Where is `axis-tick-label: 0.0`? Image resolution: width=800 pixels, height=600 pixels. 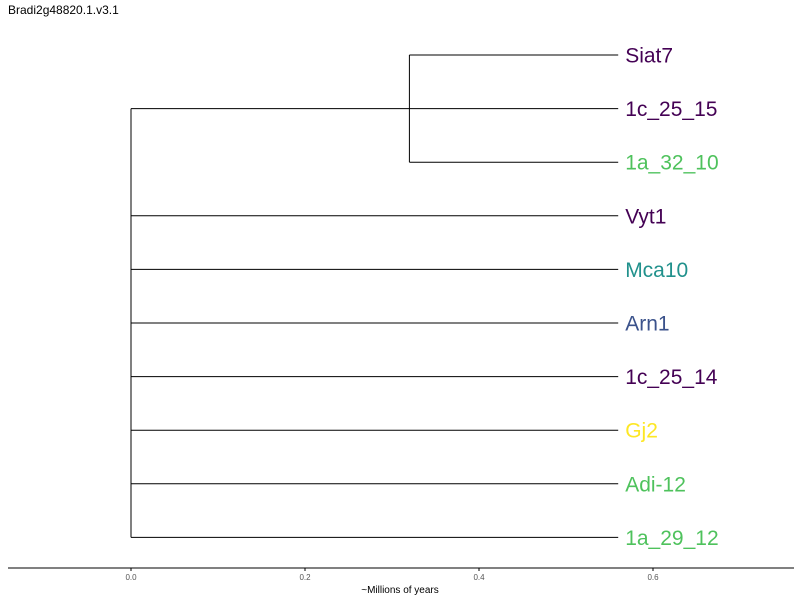
axis-tick-label: 0.0 is located at coordinates (131, 577).